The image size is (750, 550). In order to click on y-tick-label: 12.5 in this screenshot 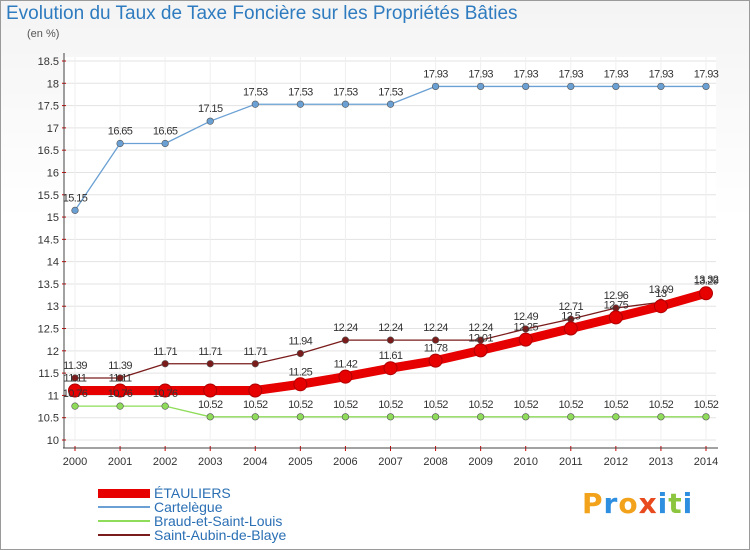, I will do `click(48, 330)`.